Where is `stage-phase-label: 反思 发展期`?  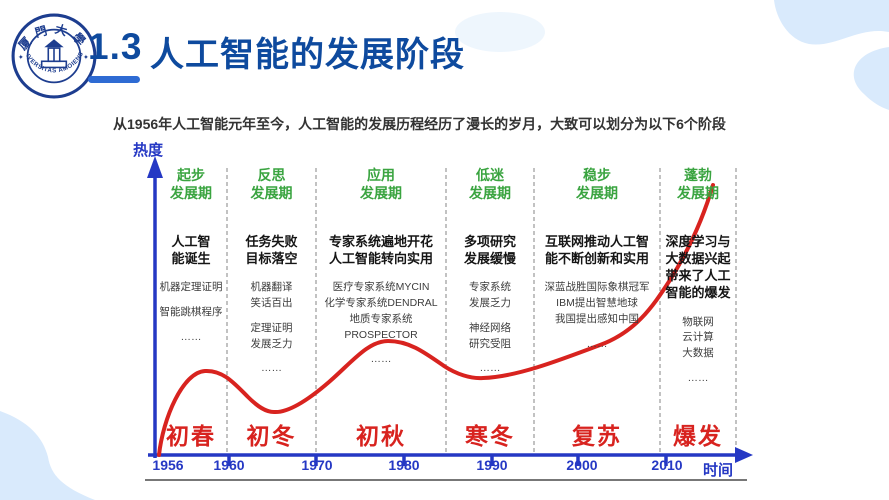
stage-phase-label: 反思 发展期 is located at coordinates (271, 184).